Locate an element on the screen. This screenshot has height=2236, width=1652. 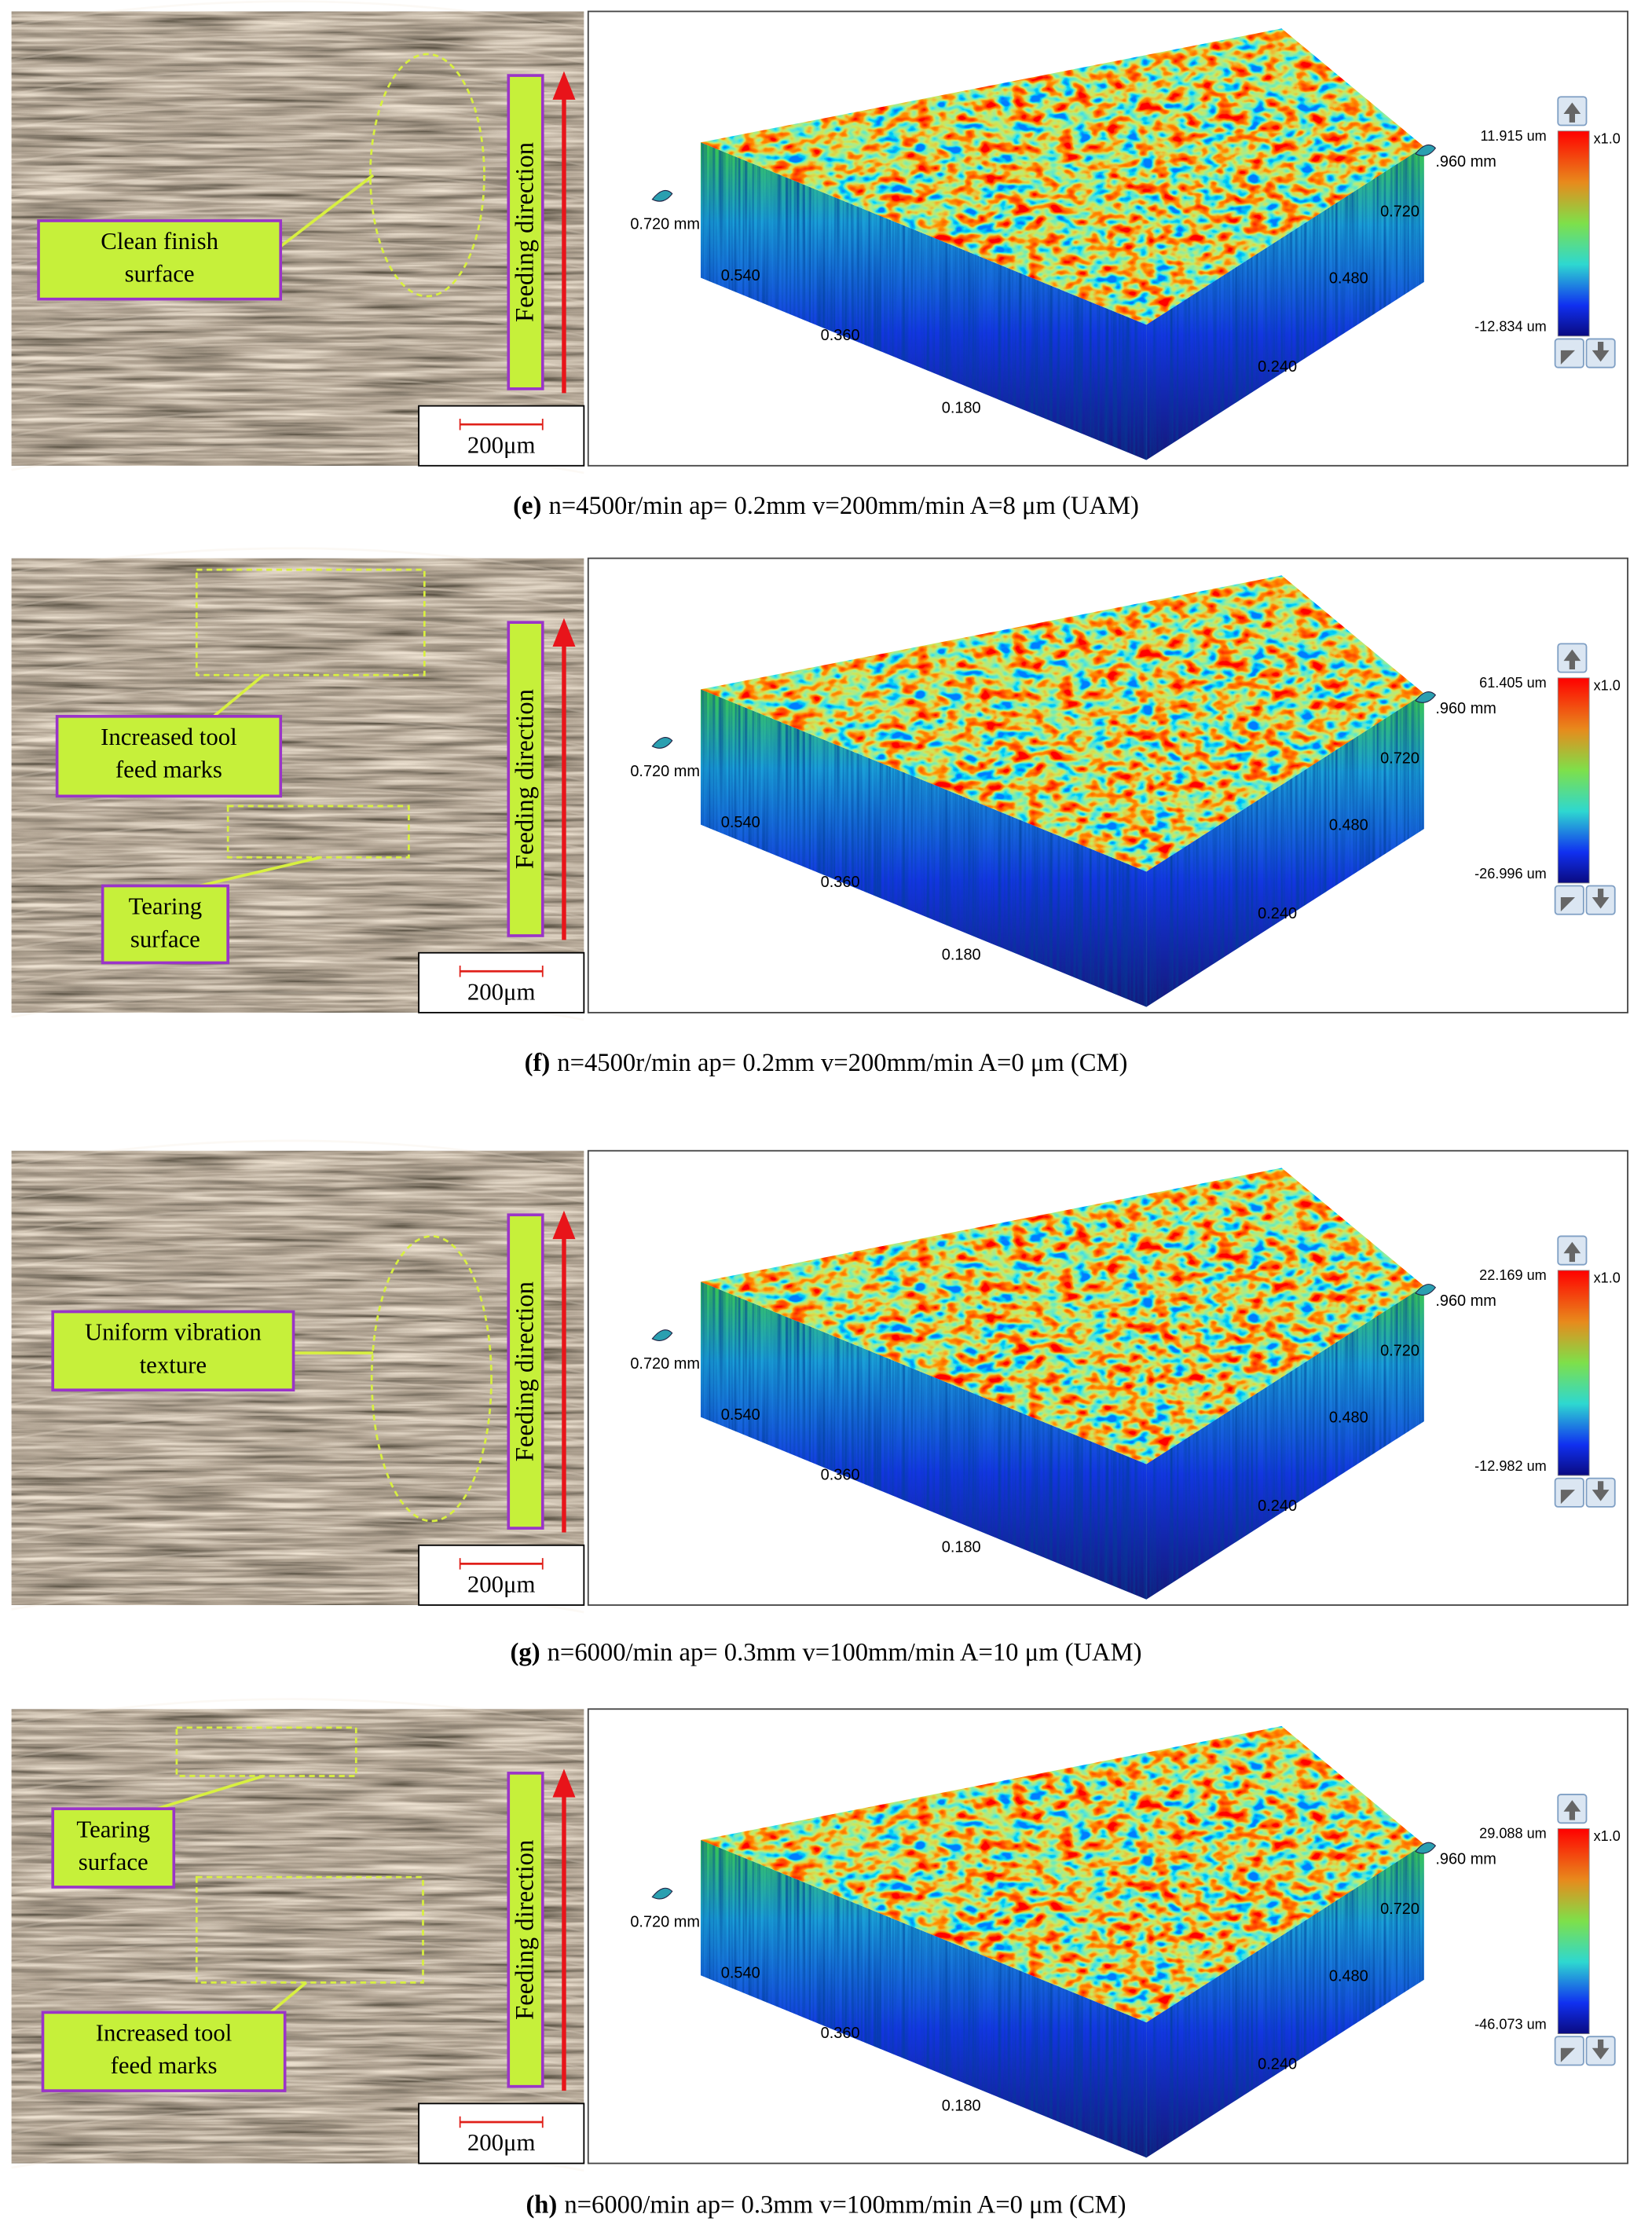
axis-label: 0.480 is located at coordinates (1348, 1976).